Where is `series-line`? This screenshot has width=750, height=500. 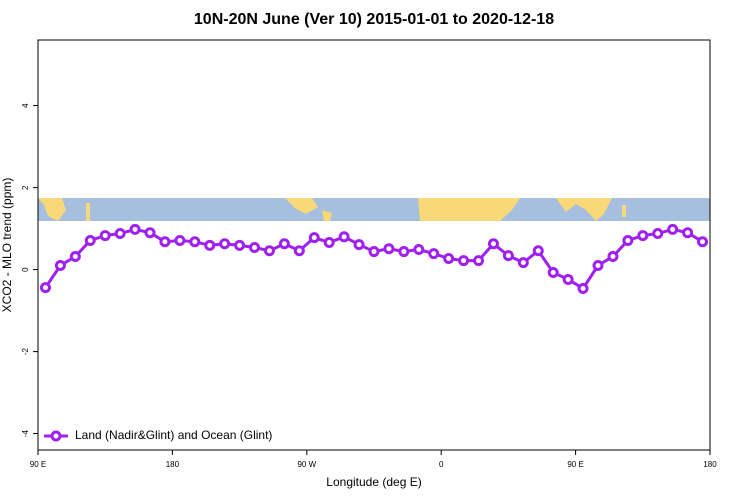 series-line is located at coordinates (374, 259).